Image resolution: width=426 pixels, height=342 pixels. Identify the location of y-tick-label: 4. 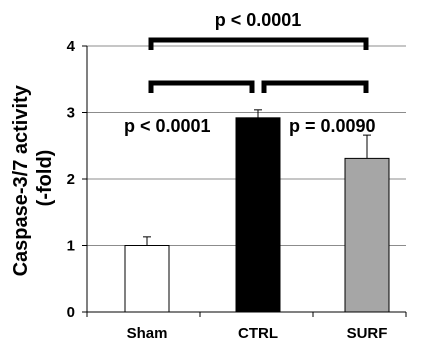
(71, 46).